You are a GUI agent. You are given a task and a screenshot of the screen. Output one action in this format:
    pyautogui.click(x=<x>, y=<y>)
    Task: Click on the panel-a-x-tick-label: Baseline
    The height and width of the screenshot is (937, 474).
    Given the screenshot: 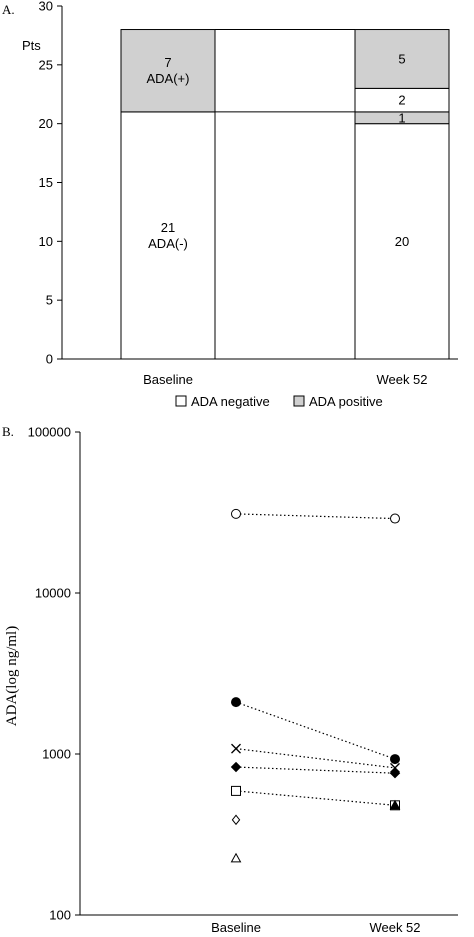 What is the action you would take?
    pyautogui.click(x=168, y=379)
    